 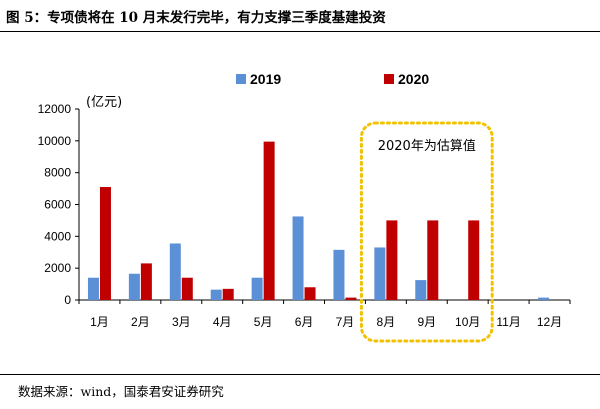 I want to click on x-tick-label: 10月, so click(x=467, y=322).